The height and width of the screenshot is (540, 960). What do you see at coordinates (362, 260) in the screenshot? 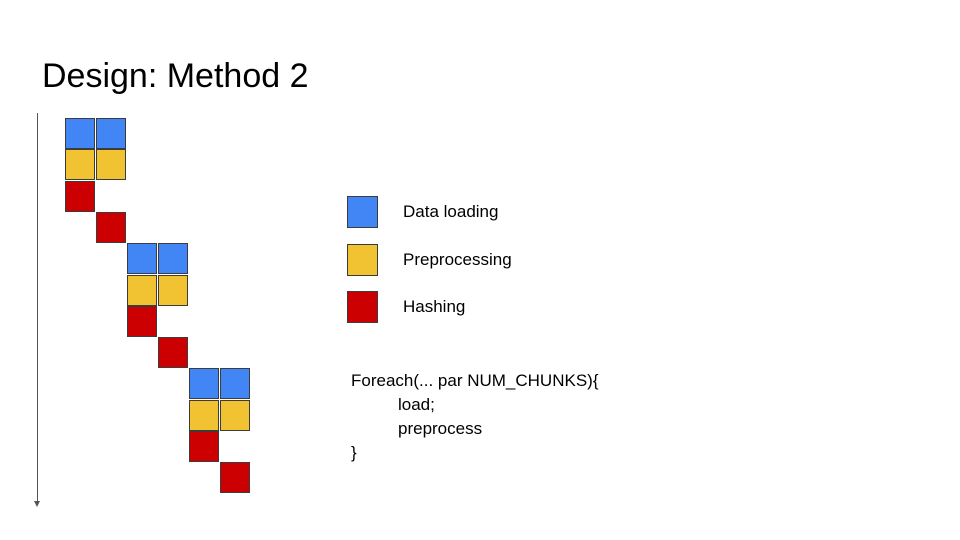
I see `legend-swatch-preprocessing` at bounding box center [362, 260].